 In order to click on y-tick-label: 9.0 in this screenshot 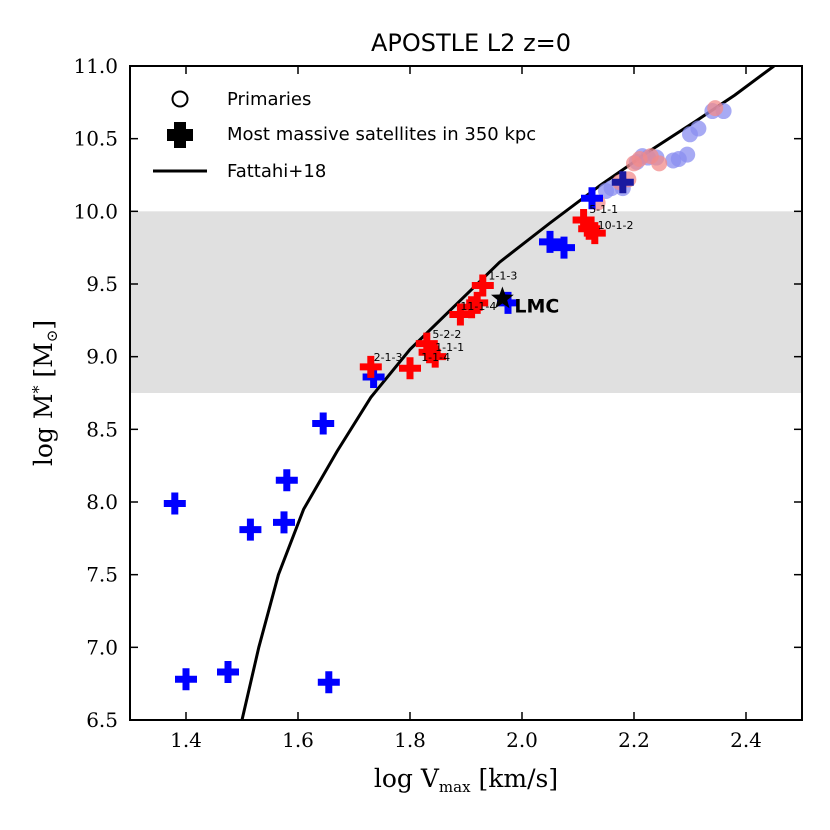, I will do `click(102, 357)`.